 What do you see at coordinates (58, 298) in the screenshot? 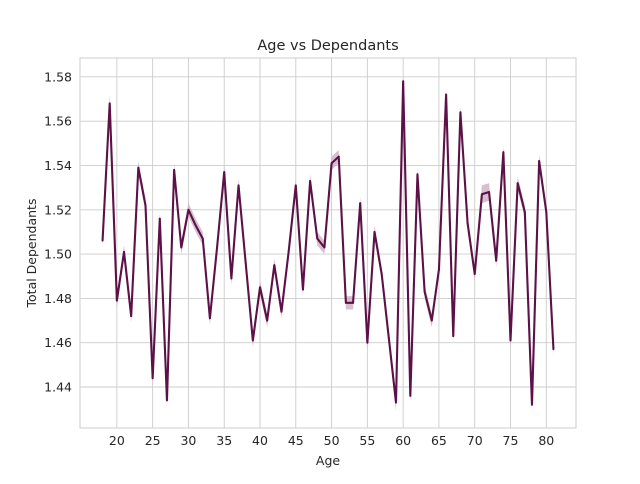
I see `y-tick-label: 1.48` at bounding box center [58, 298].